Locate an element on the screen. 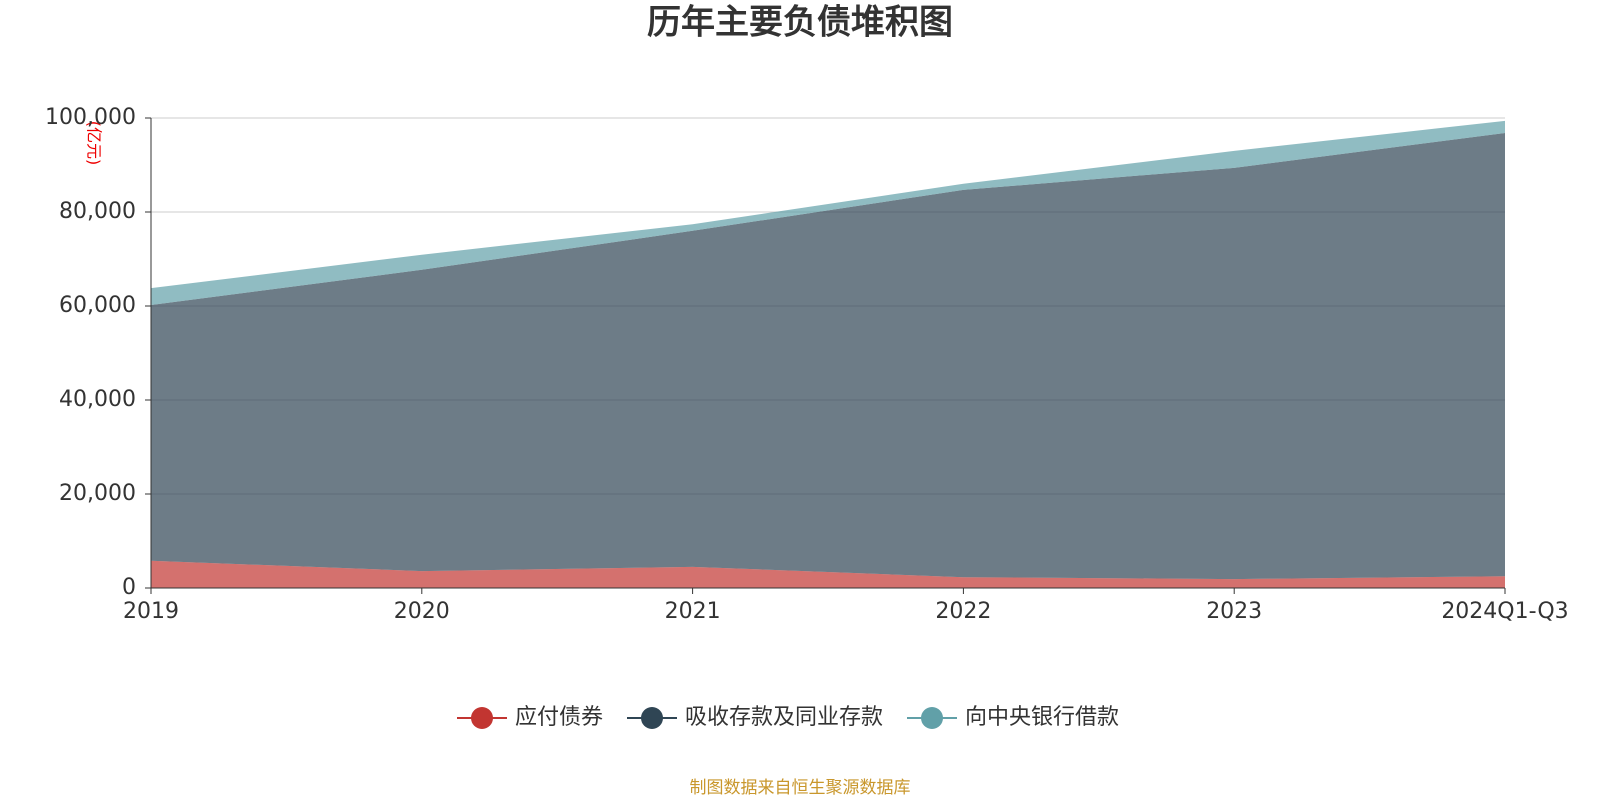  legend: 应付债券 吸收存款及同业存款 向中央银行借款 is located at coordinates (788, 717).